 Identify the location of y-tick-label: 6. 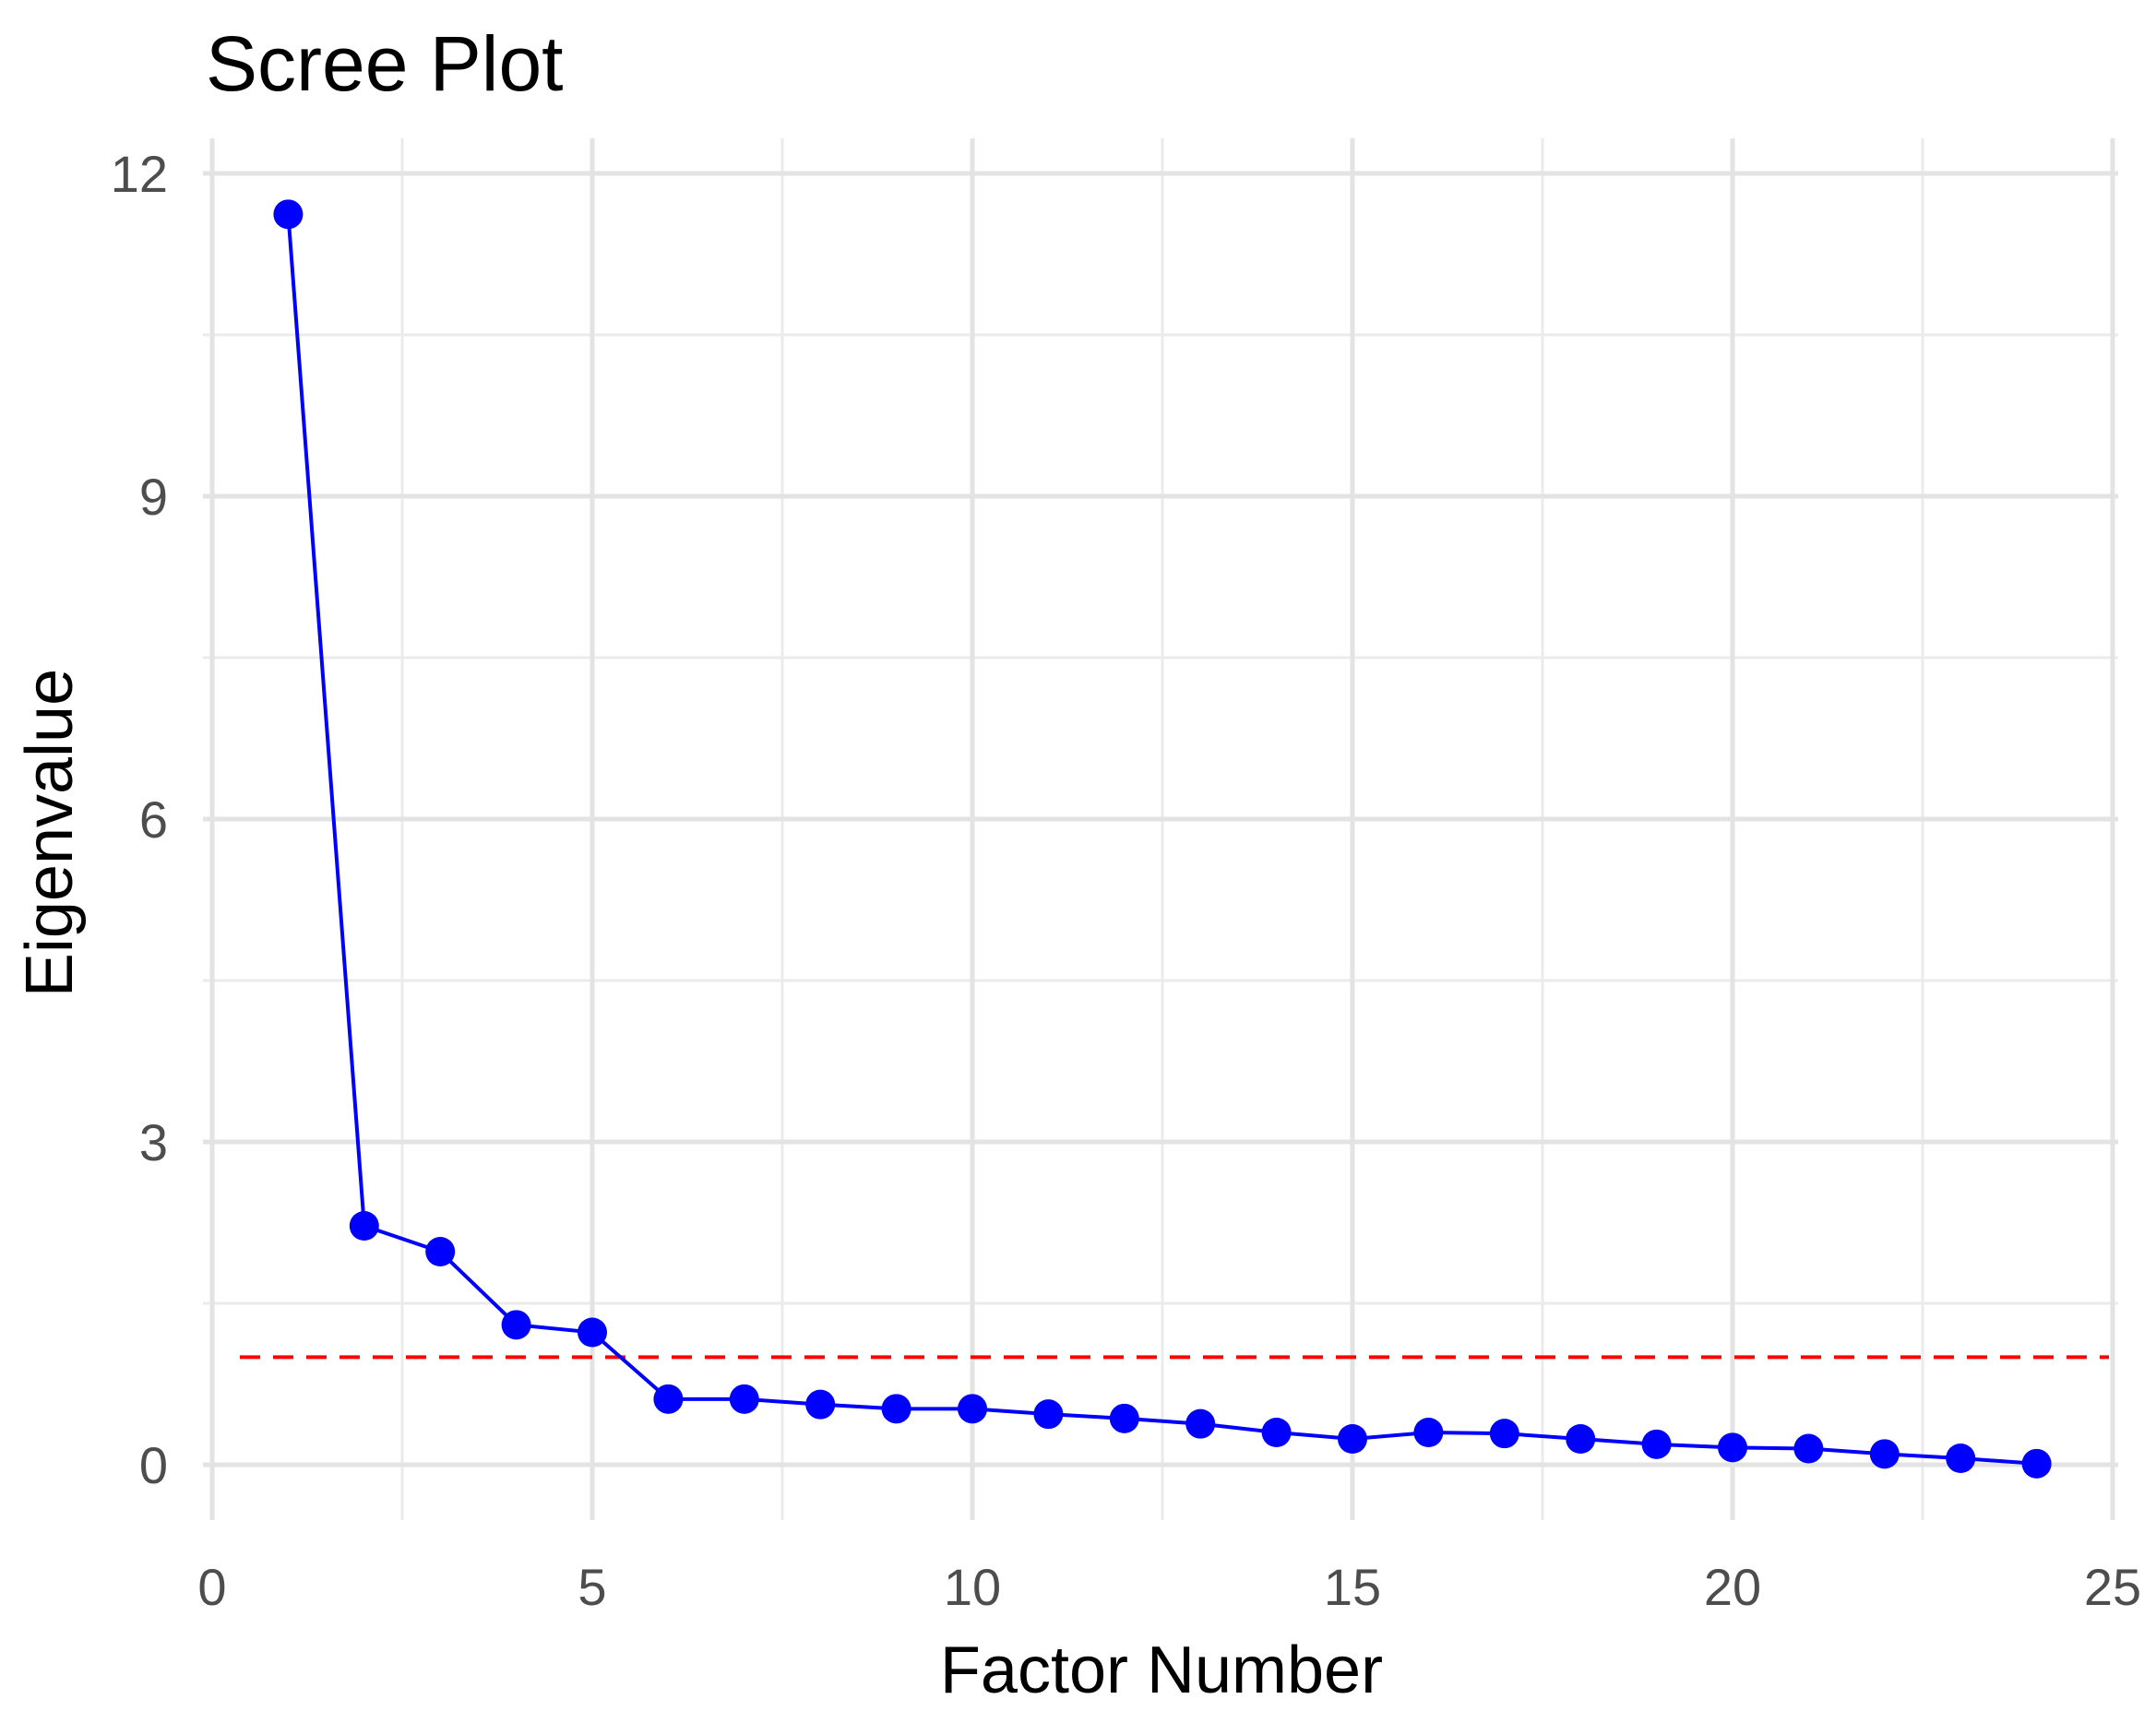
(153, 819).